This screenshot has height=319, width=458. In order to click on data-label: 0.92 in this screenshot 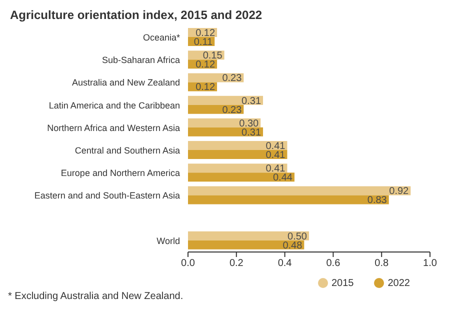, I will do `click(399, 192)`.